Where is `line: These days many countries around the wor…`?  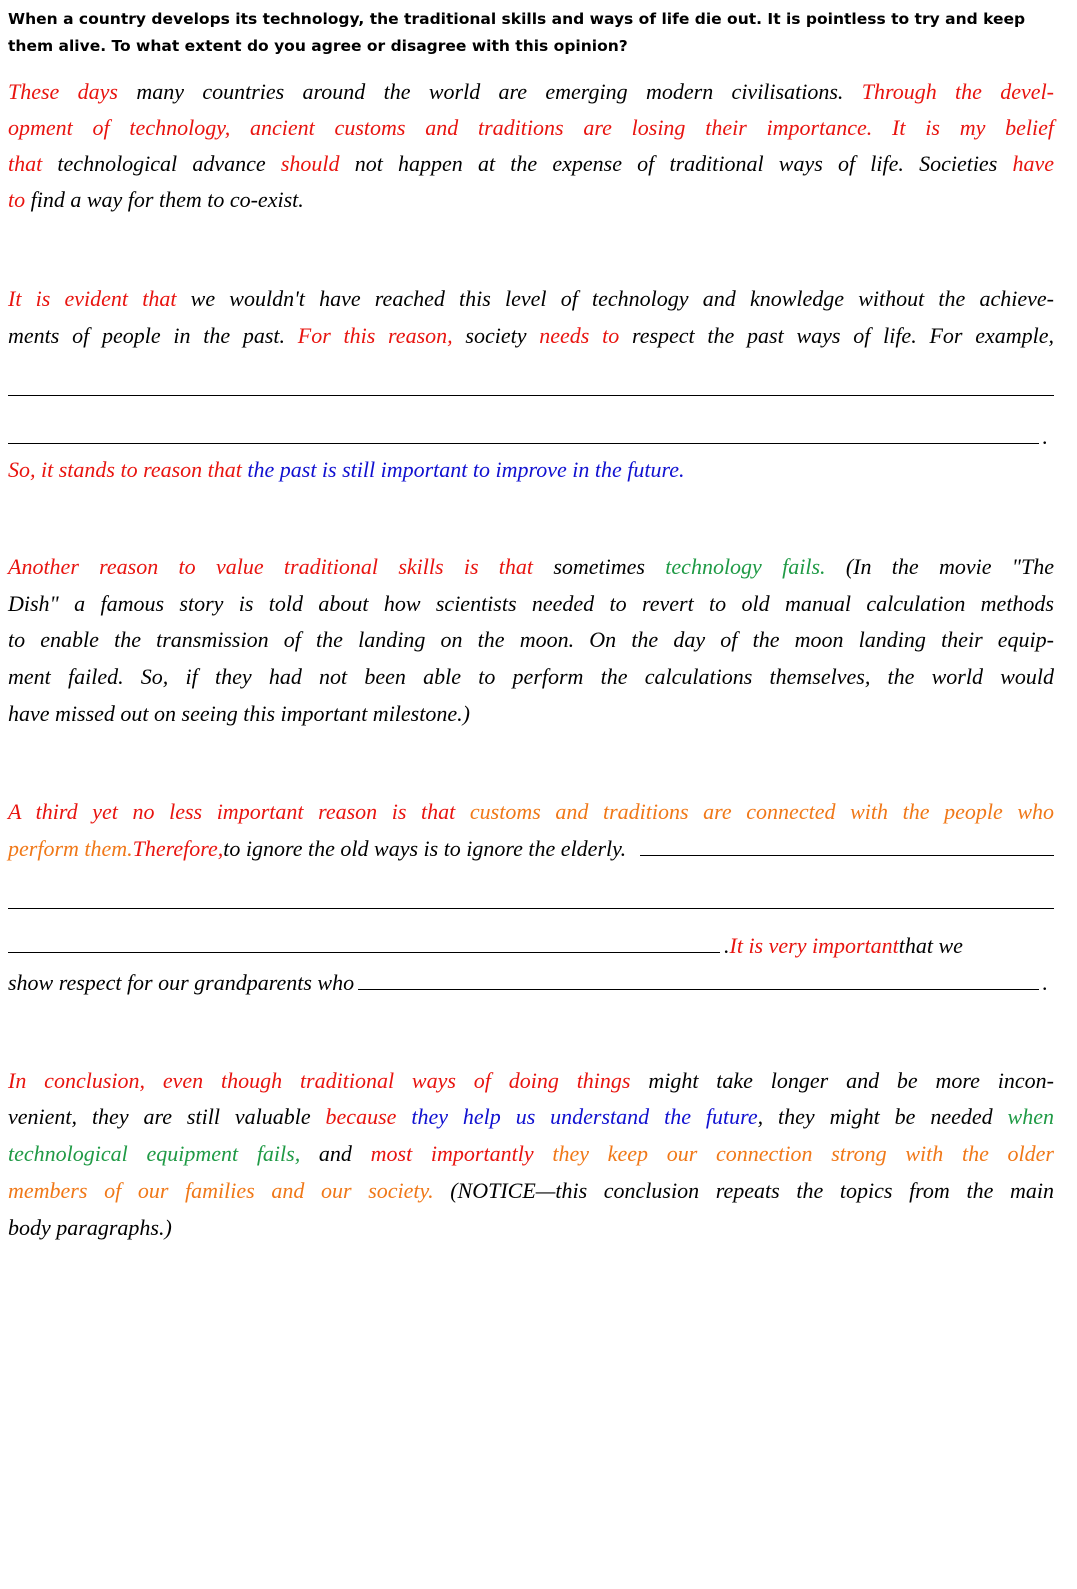 line: These days many countries around the wor… is located at coordinates (531, 92).